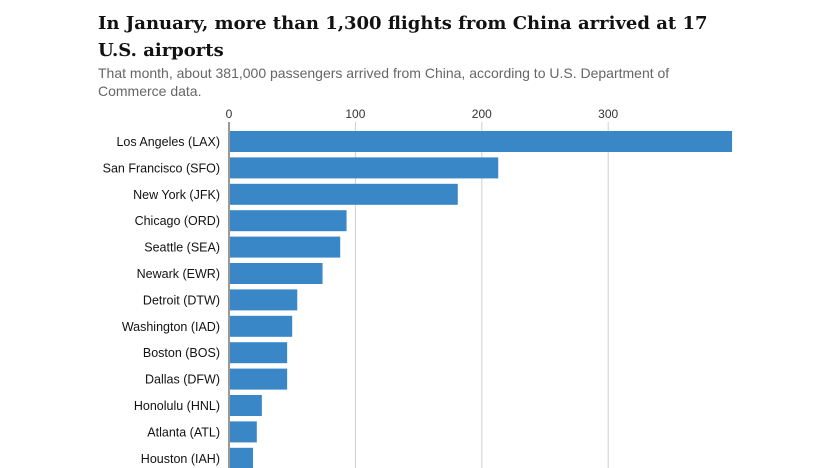  I want to click on x-tick-label: 200, so click(482, 114).